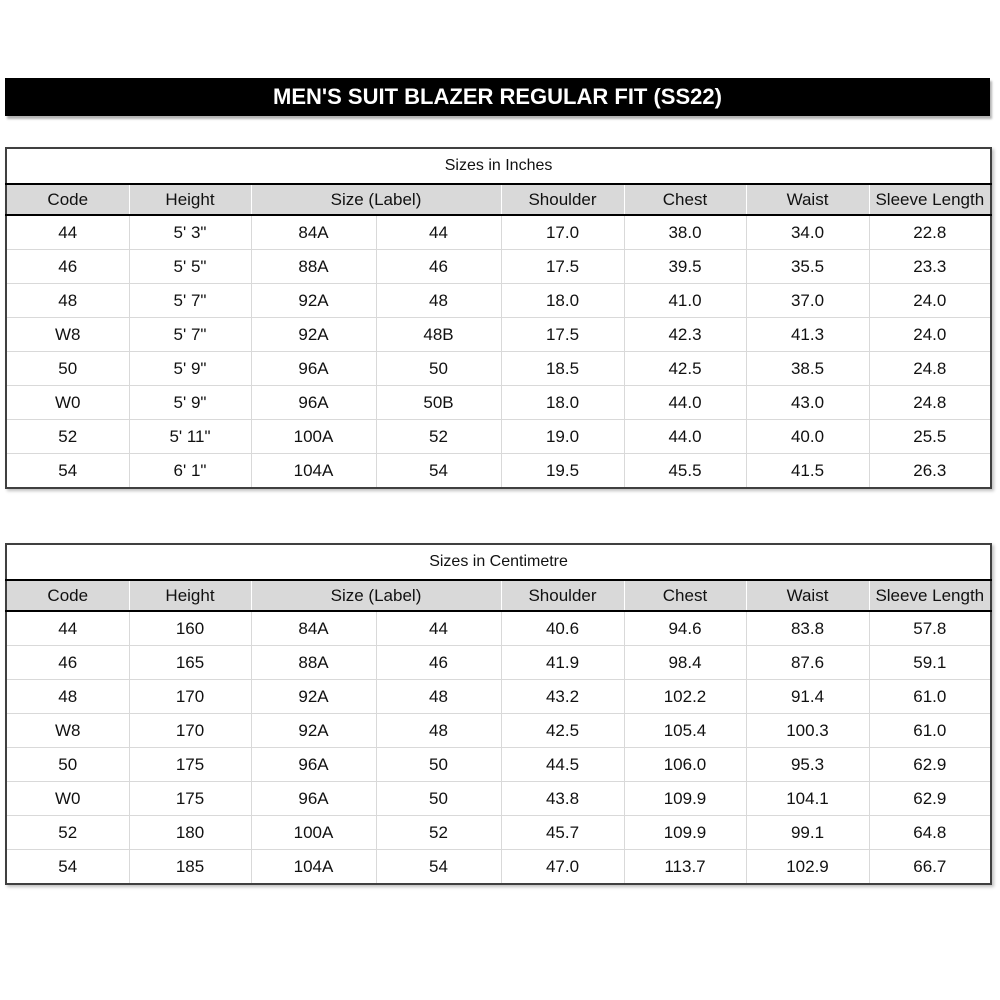 This screenshot has width=1000, height=1000. What do you see at coordinates (190, 470) in the screenshot?
I see `table-cell: 6' 1"` at bounding box center [190, 470].